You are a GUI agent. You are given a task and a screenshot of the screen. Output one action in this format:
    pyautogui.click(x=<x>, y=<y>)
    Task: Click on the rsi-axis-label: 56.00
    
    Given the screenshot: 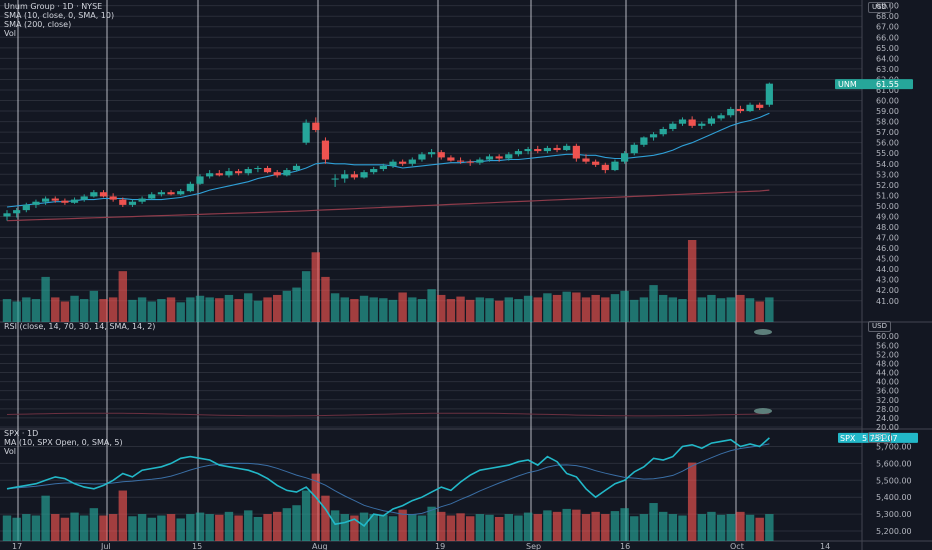 What is the action you would take?
    pyautogui.click(x=887, y=345)
    